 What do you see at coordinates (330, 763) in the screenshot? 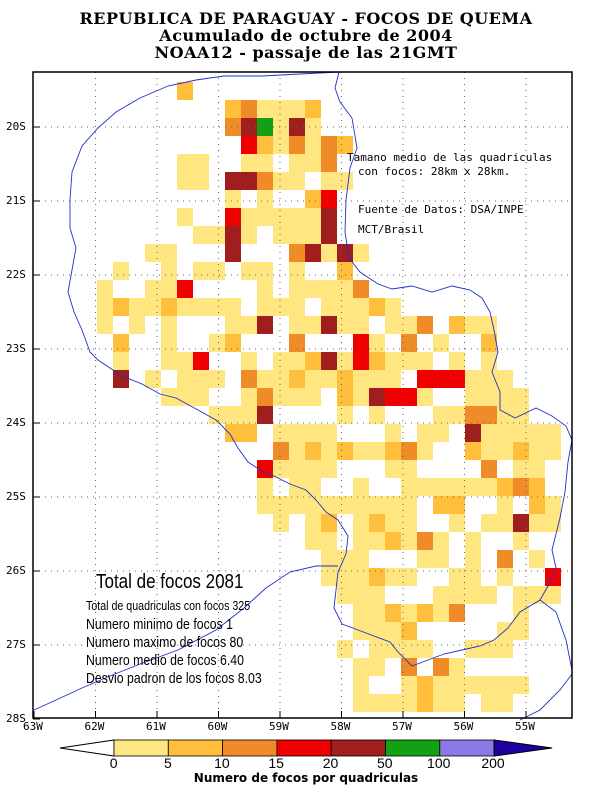
I see `legend-tick: 20` at bounding box center [330, 763].